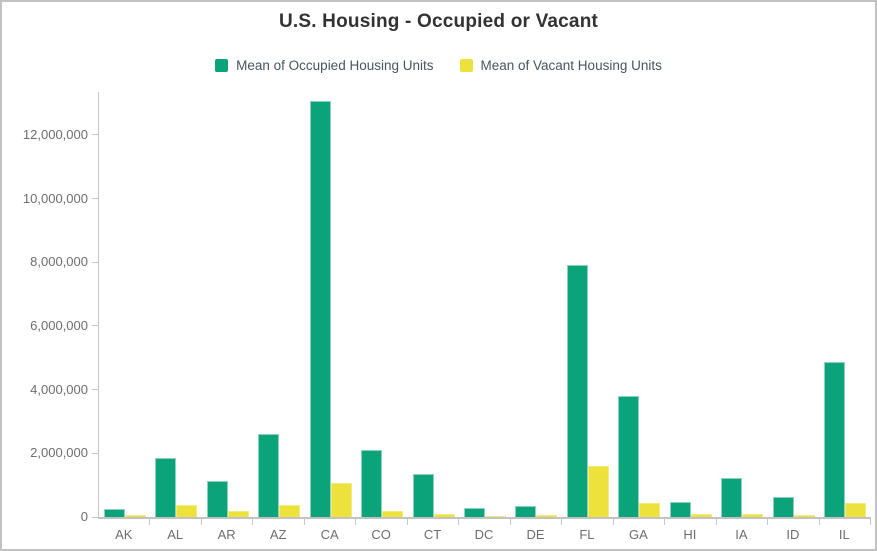  What do you see at coordinates (187, 511) in the screenshot?
I see `bar-vacant-AL` at bounding box center [187, 511].